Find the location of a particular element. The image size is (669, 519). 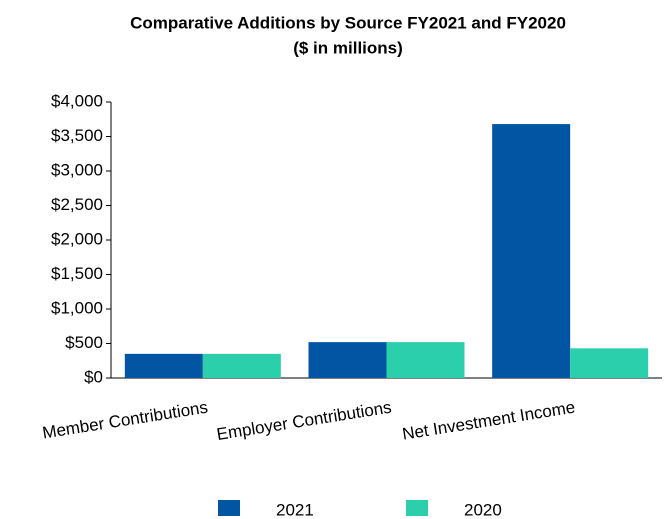

x-tick-label: Member Contributions is located at coordinates (125, 420).